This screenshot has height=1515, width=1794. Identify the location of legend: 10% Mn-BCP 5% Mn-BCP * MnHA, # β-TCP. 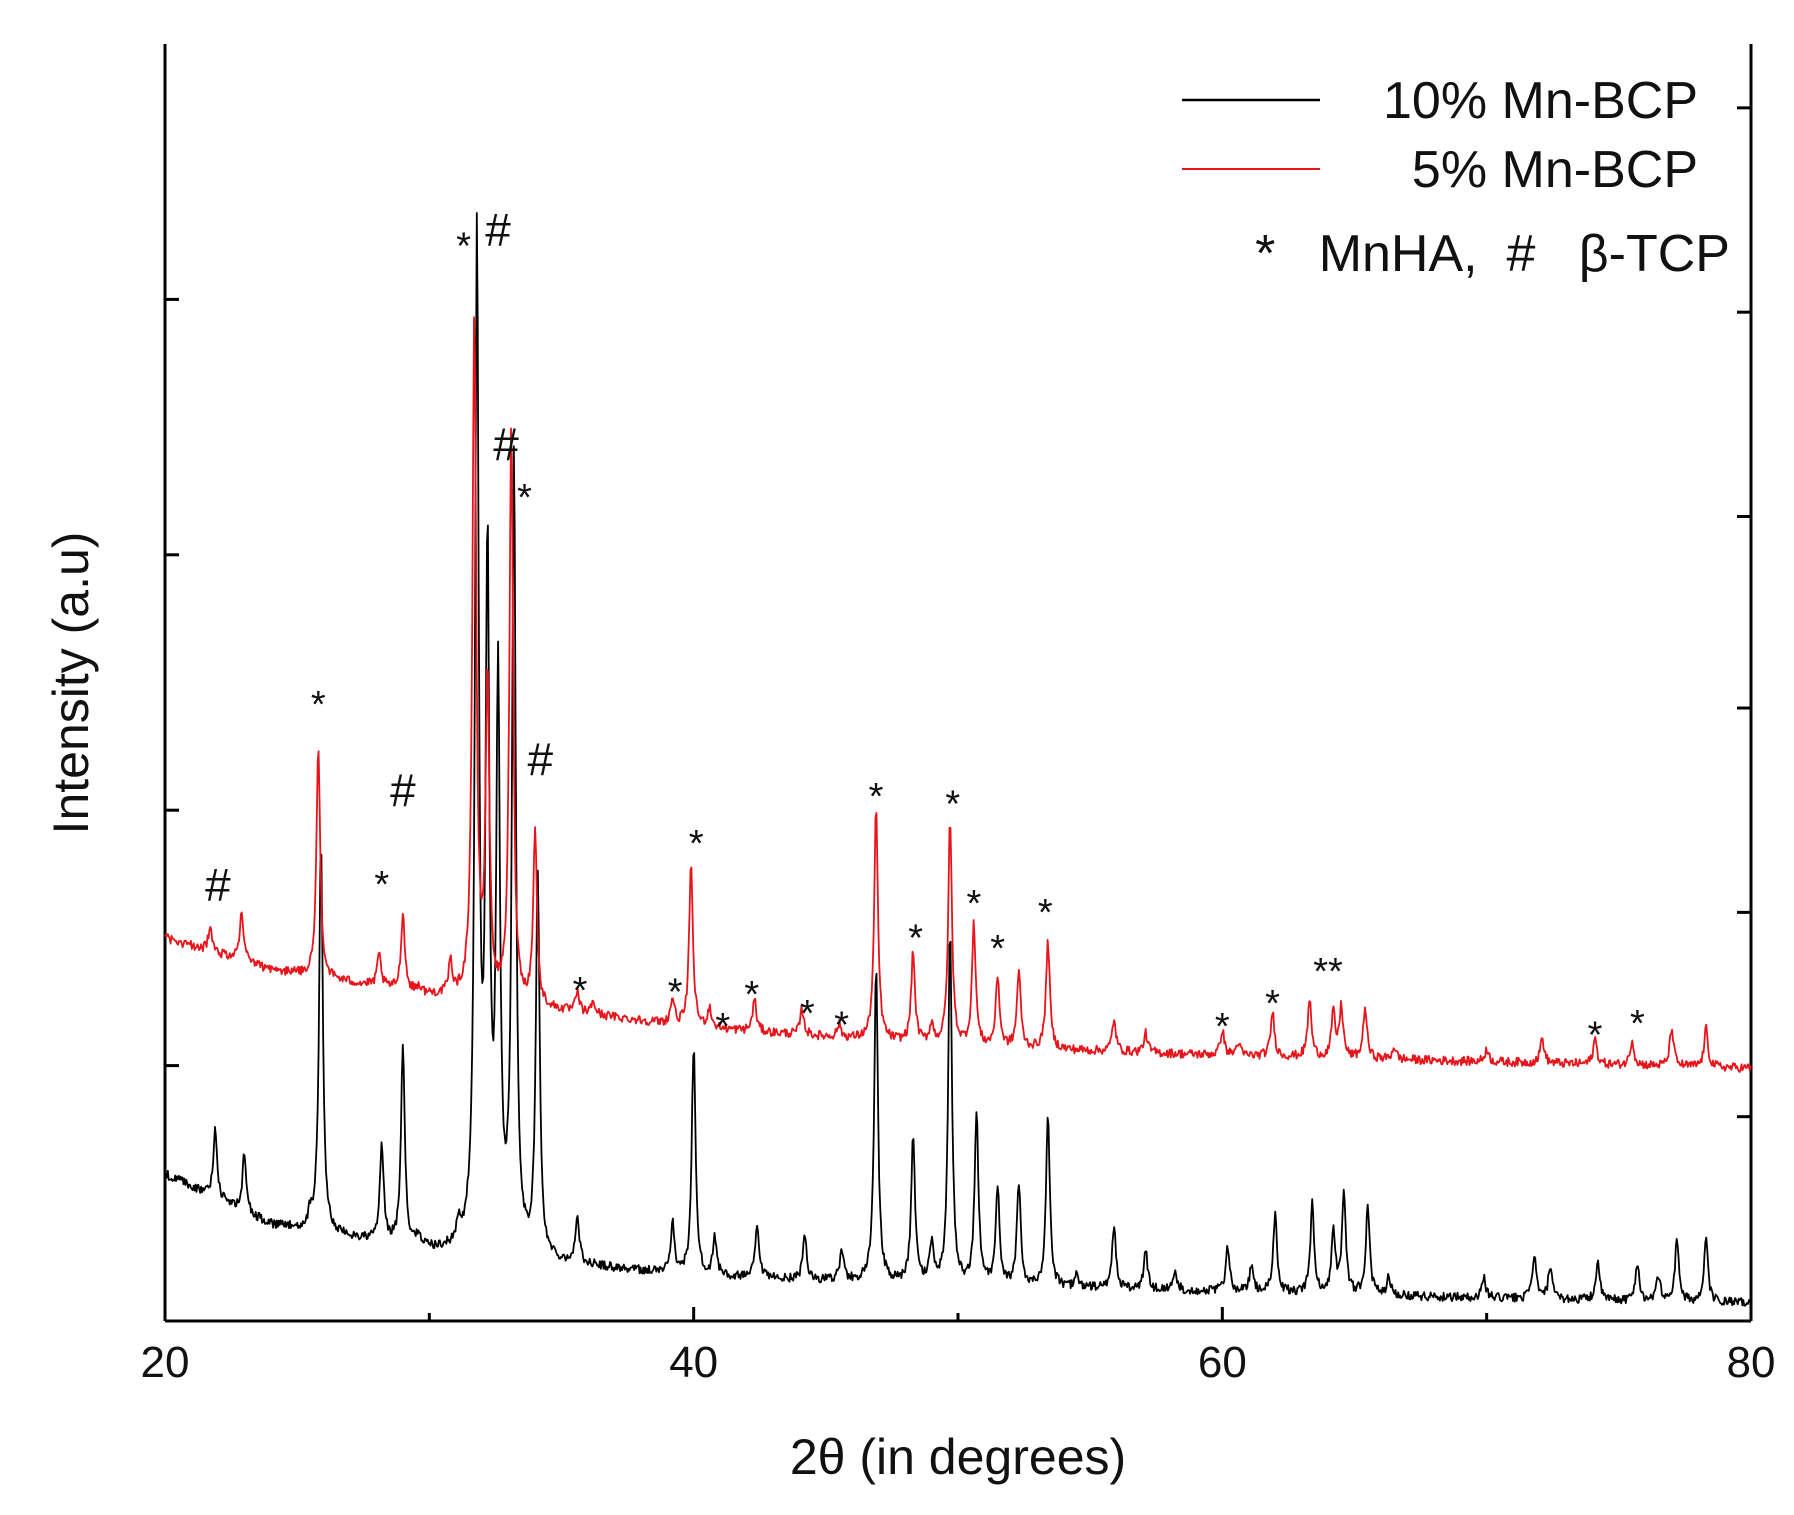
(1456, 177).